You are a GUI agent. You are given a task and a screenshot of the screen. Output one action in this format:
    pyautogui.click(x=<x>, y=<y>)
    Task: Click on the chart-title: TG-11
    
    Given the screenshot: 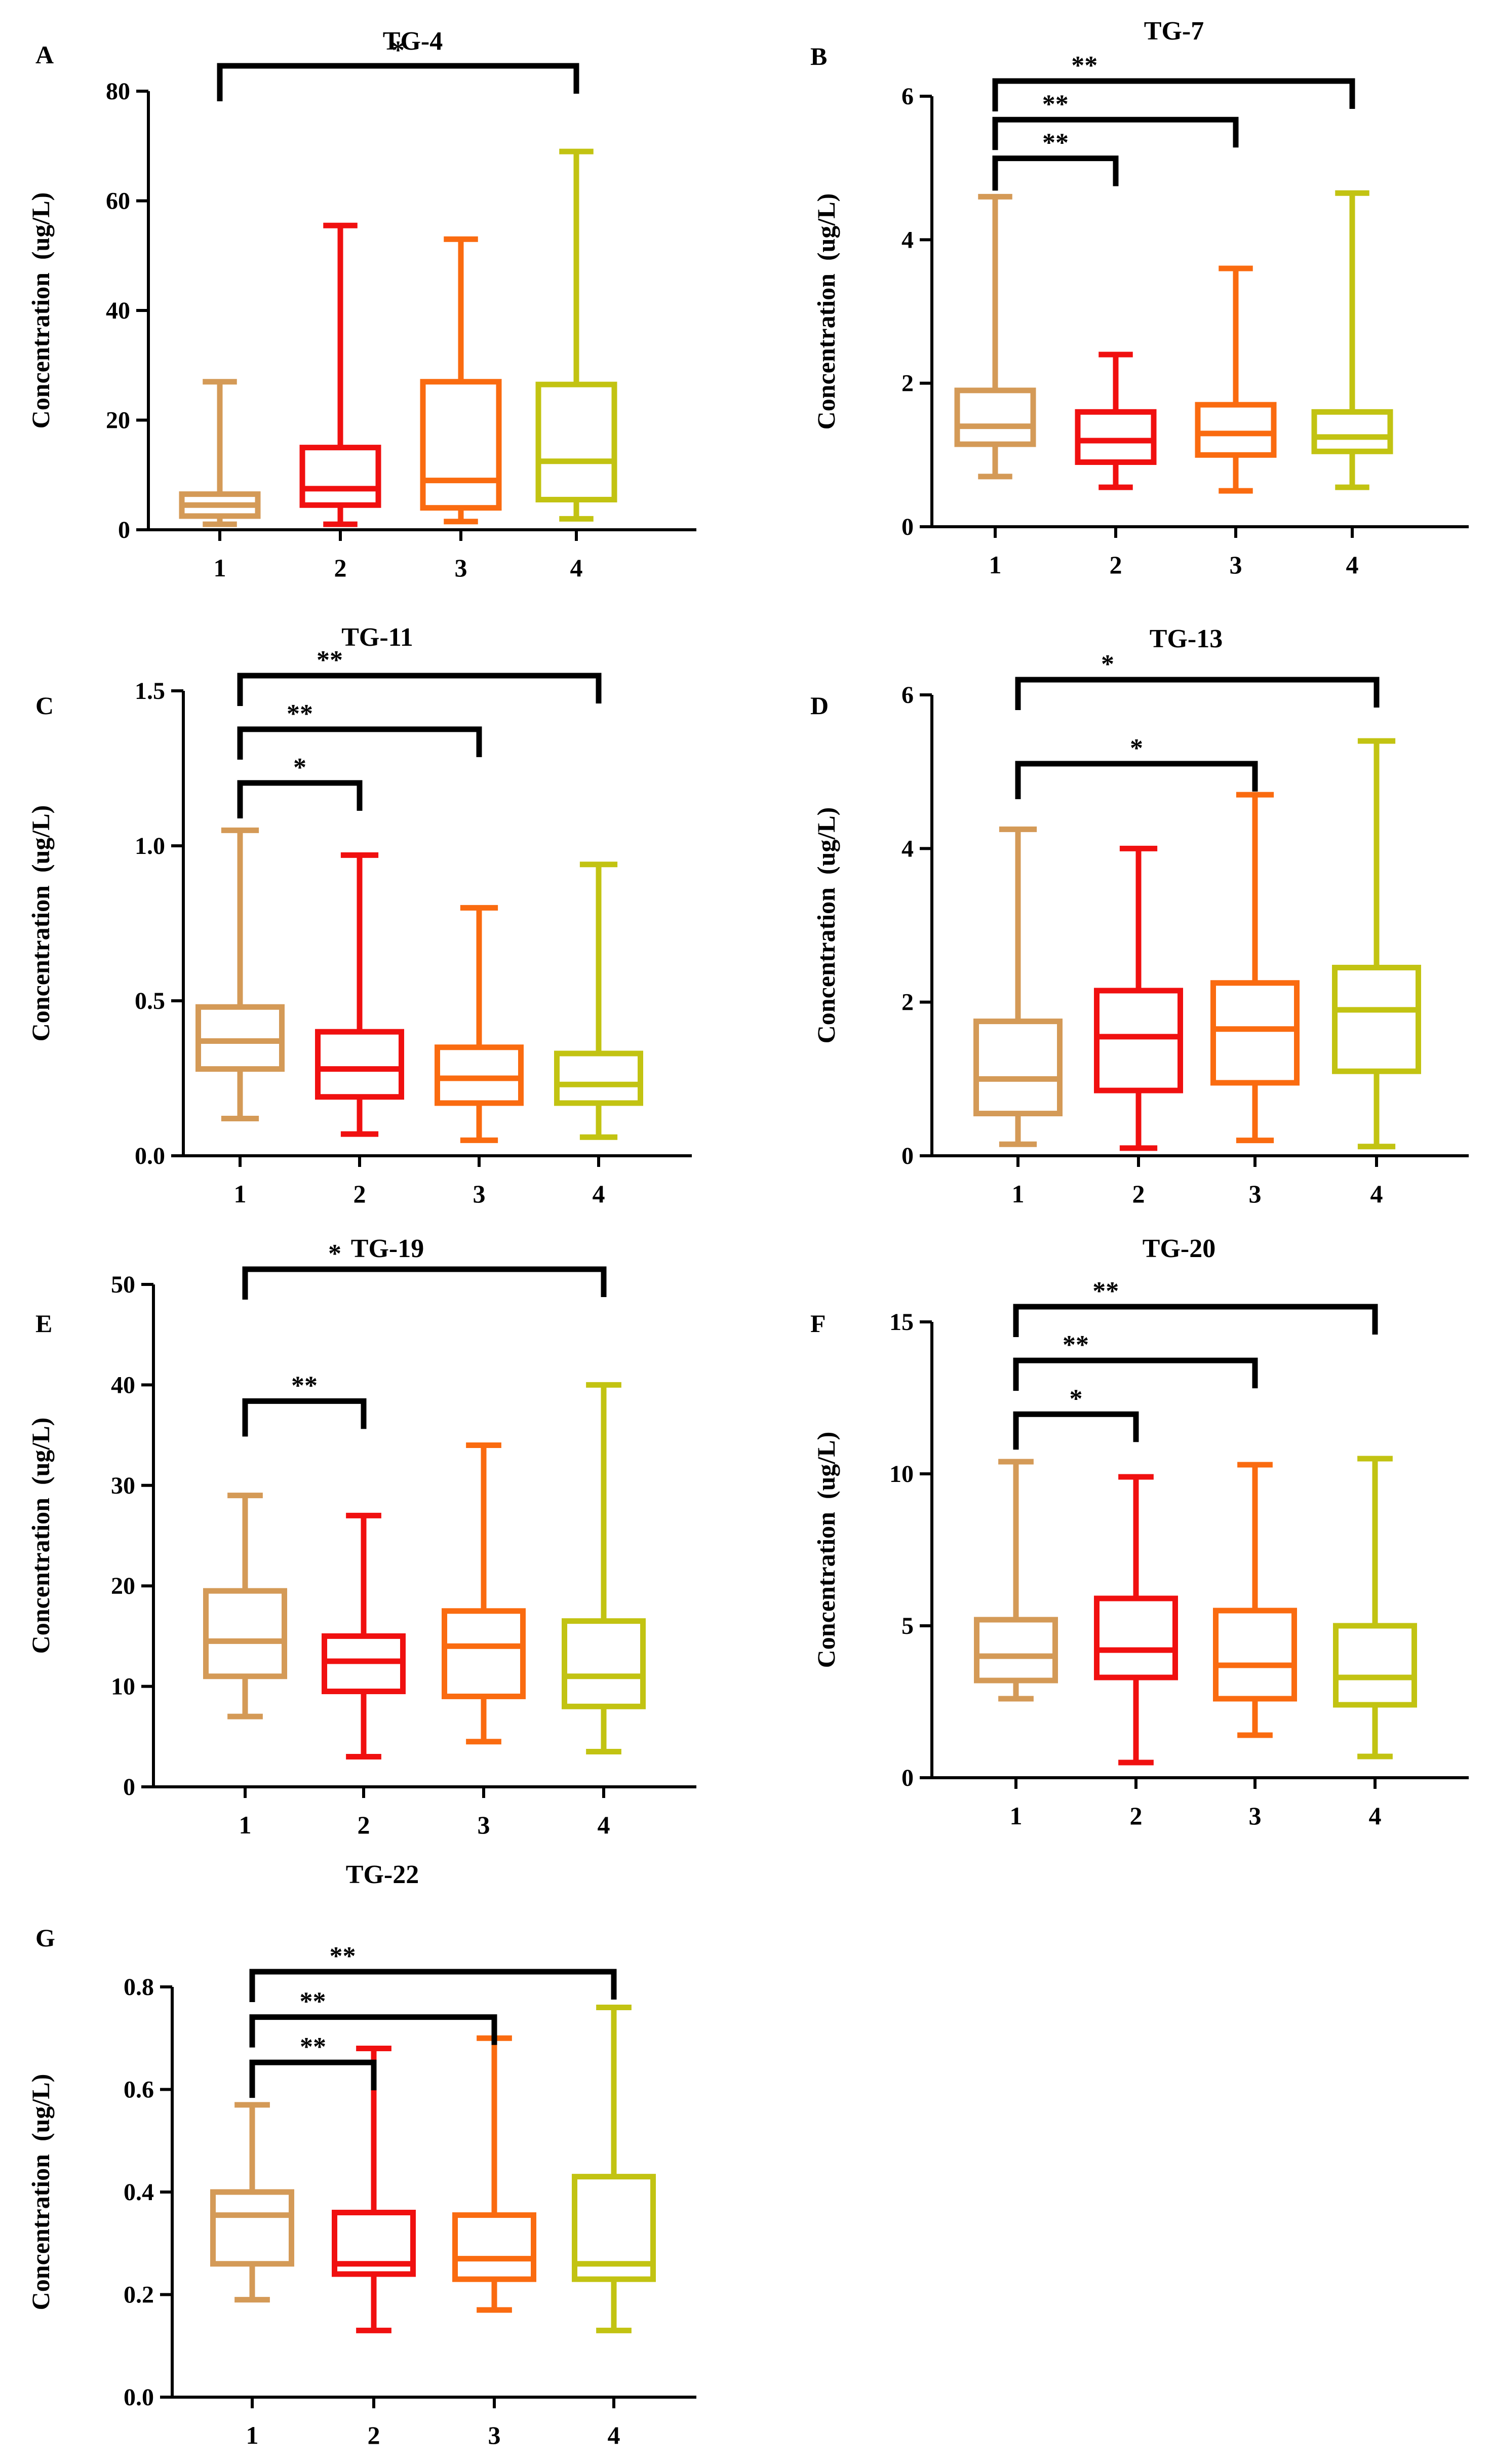 What is the action you would take?
    pyautogui.click(x=377, y=637)
    